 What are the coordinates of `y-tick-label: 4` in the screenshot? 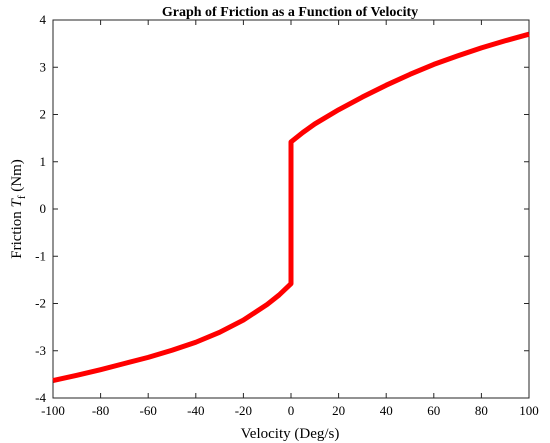 It's located at (43, 19).